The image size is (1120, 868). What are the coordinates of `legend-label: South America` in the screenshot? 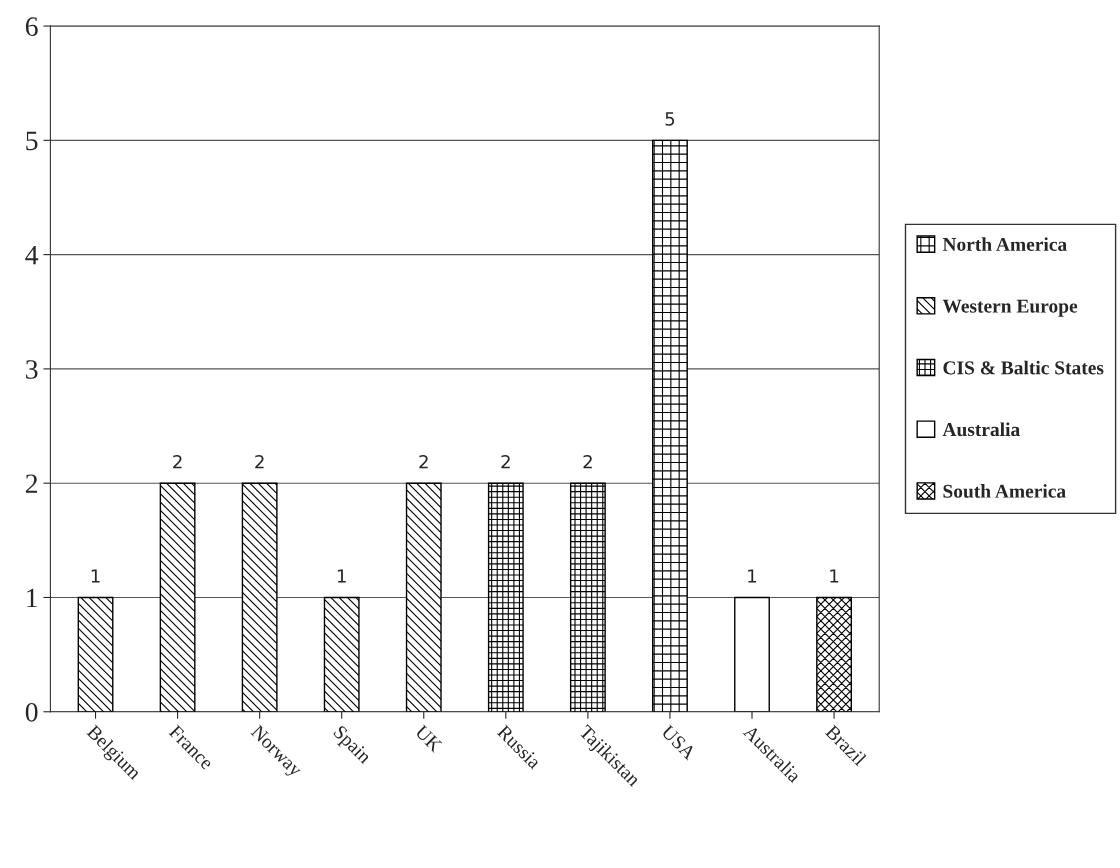 It's located at (1004, 491).